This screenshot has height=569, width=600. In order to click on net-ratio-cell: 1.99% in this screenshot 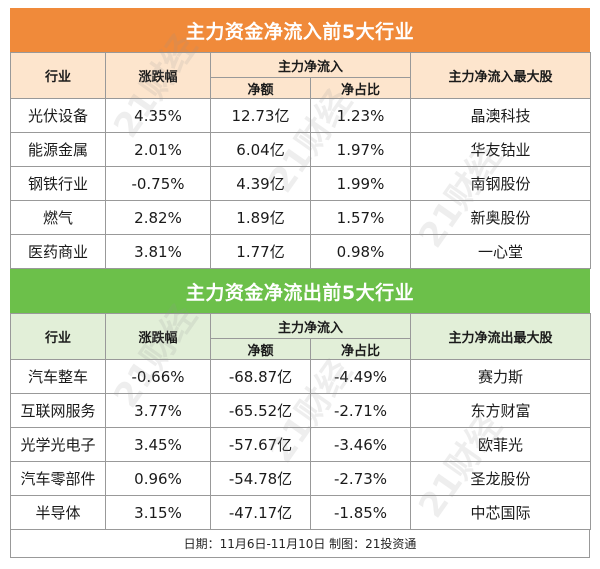, I will do `click(360, 183)`.